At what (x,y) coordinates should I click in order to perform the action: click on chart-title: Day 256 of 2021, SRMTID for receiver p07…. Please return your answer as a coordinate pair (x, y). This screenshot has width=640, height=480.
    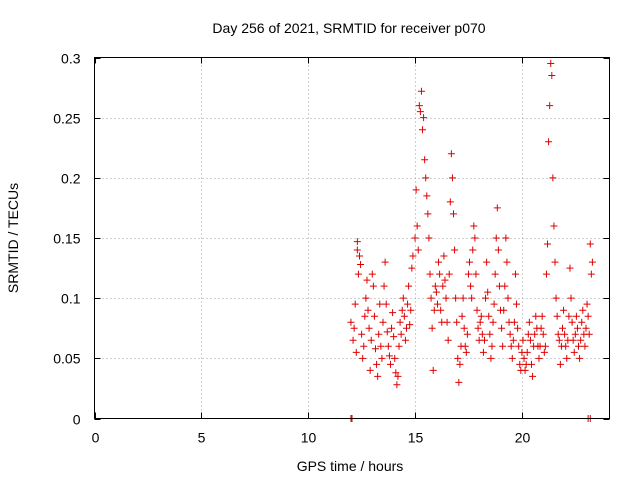
    Looking at the image, I should click on (348, 28).